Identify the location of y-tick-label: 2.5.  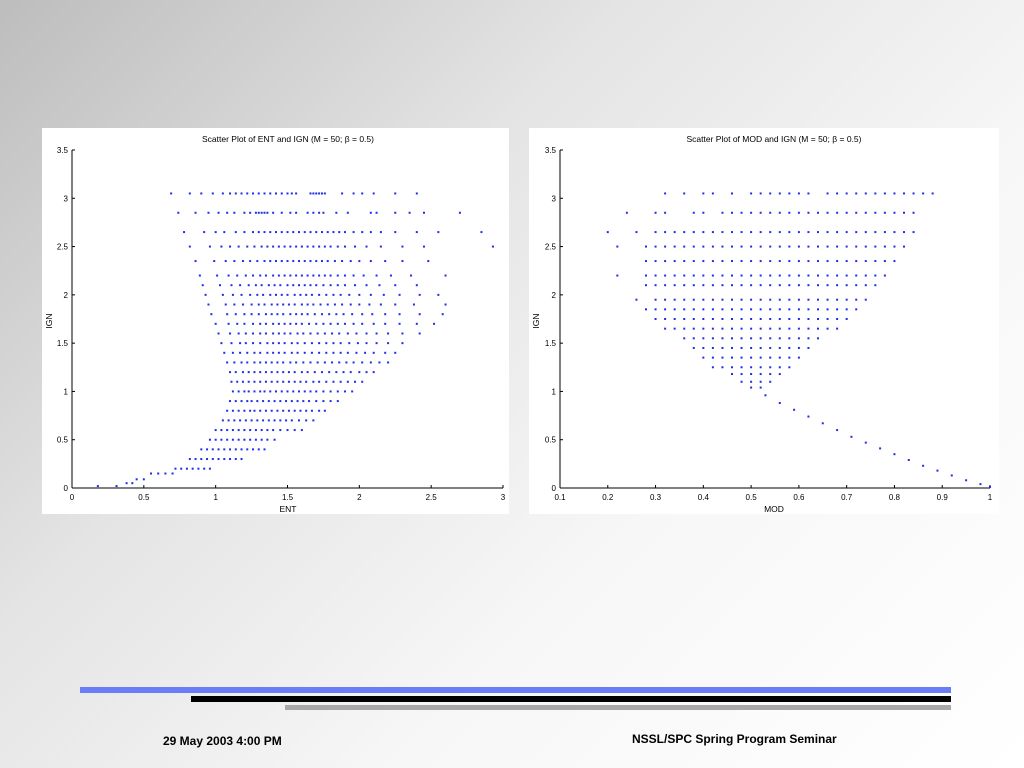
(63, 247).